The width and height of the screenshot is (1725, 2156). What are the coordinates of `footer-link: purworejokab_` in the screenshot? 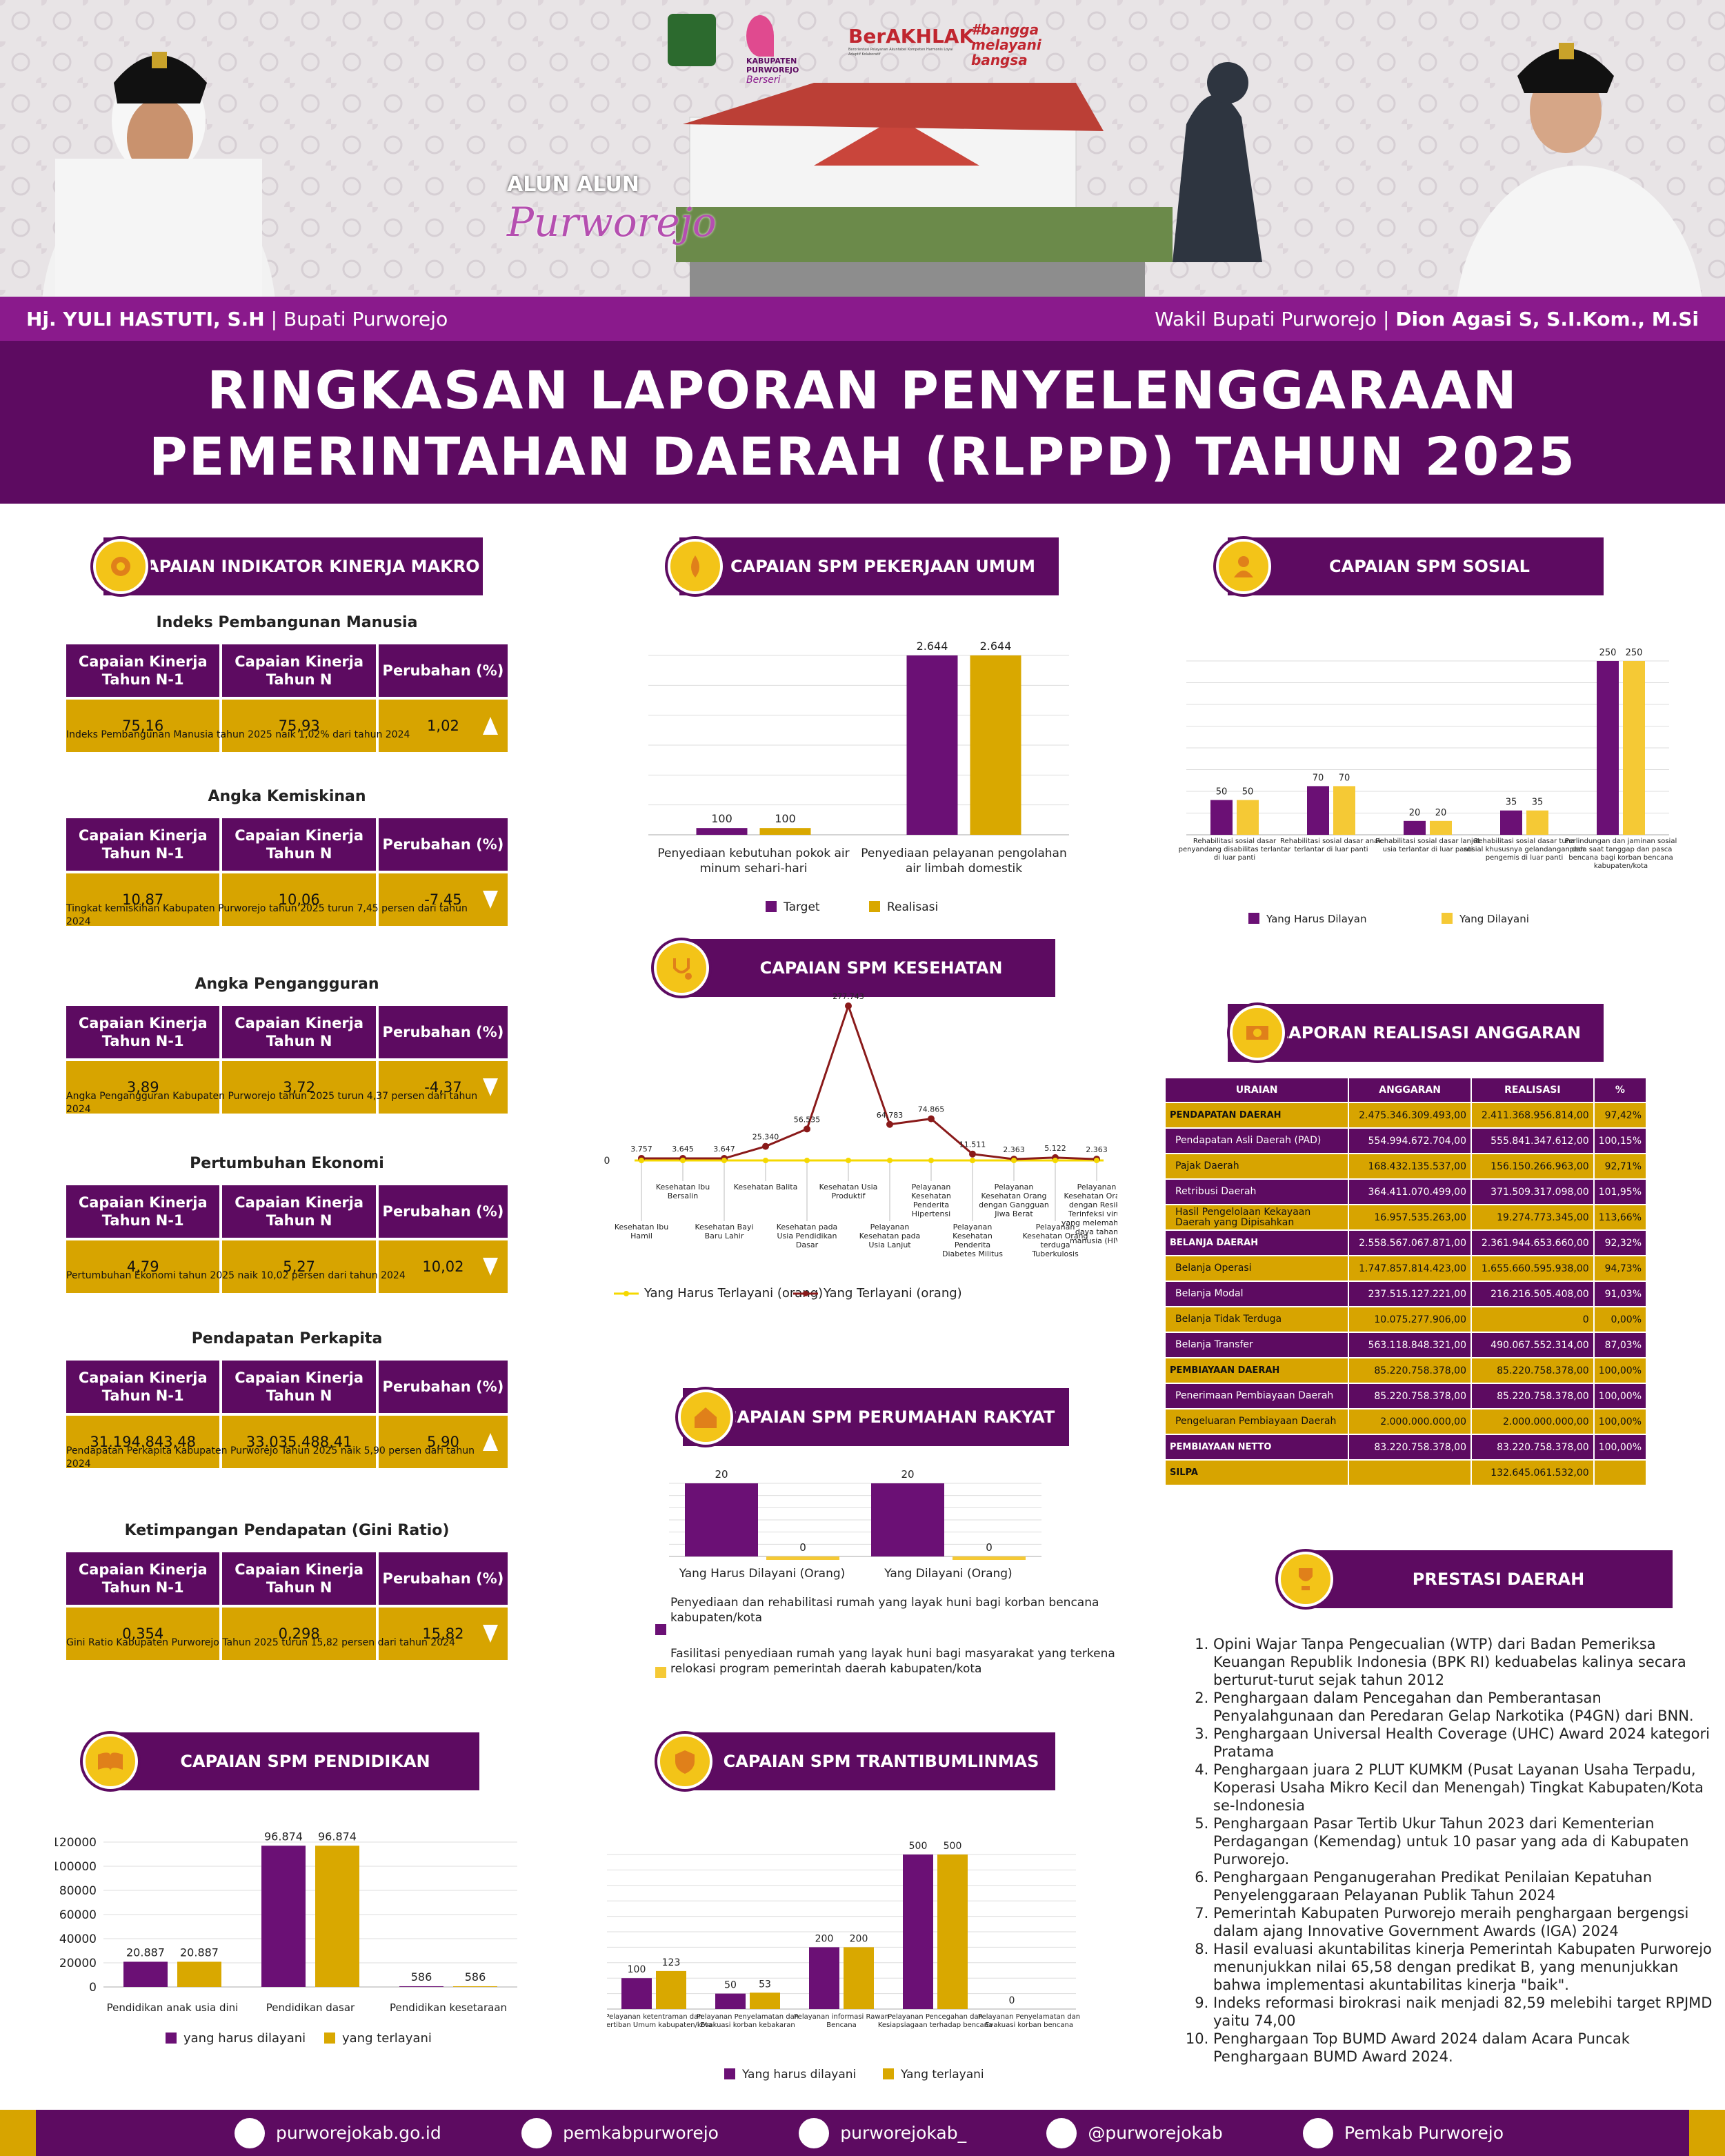 It's located at (883, 2132).